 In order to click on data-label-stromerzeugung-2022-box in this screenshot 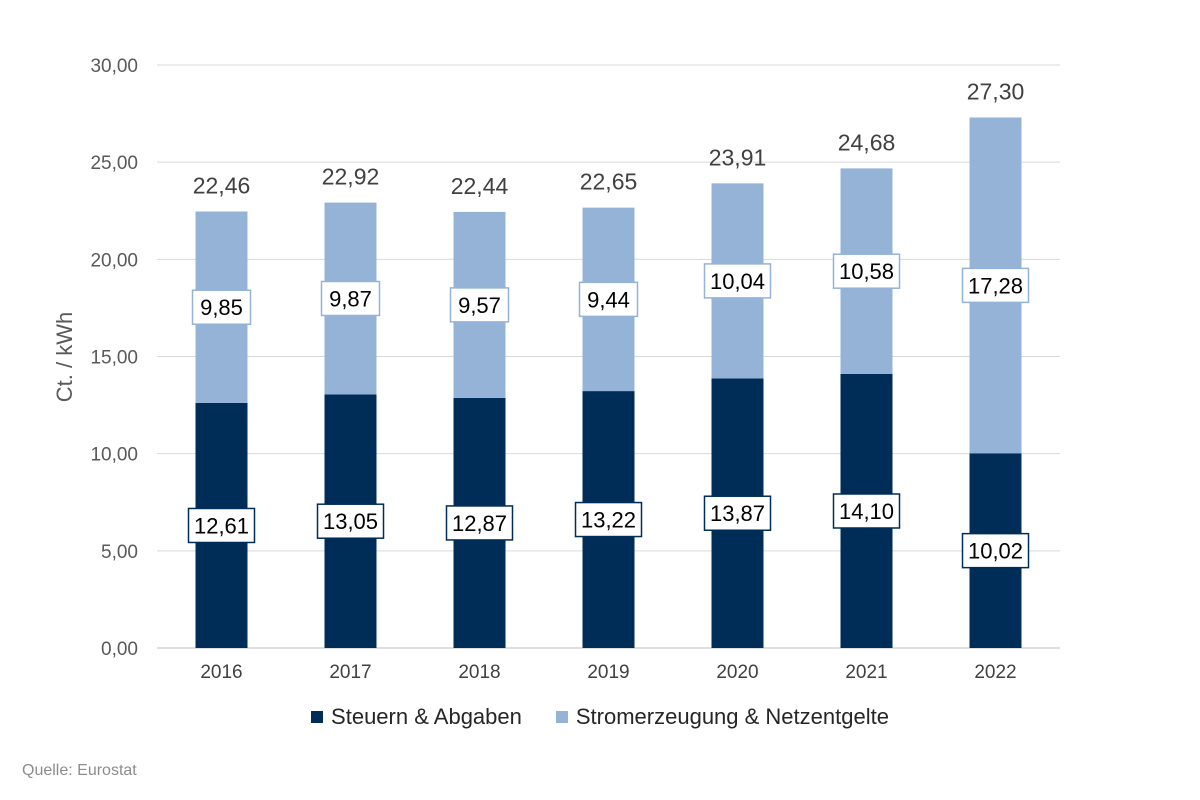, I will do `click(995, 285)`.